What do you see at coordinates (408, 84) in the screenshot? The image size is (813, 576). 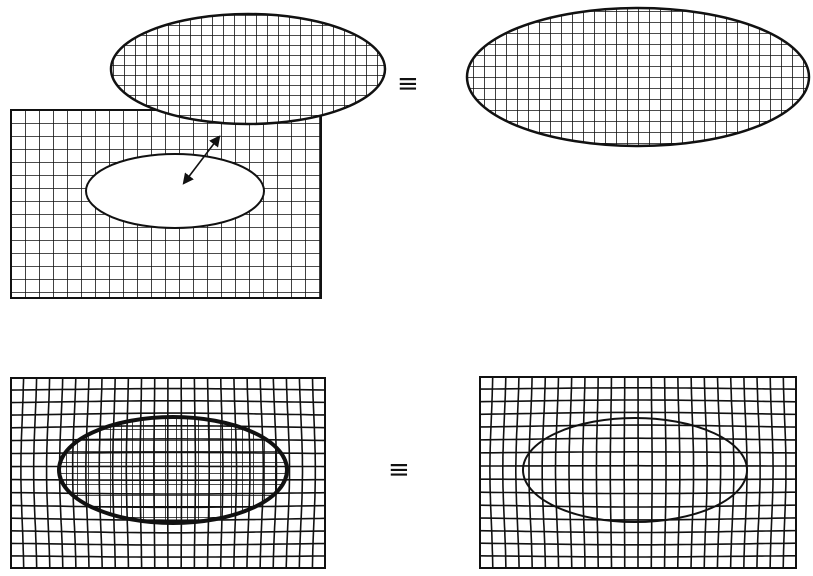 I see `equivalence-symbol-top: ≡` at bounding box center [408, 84].